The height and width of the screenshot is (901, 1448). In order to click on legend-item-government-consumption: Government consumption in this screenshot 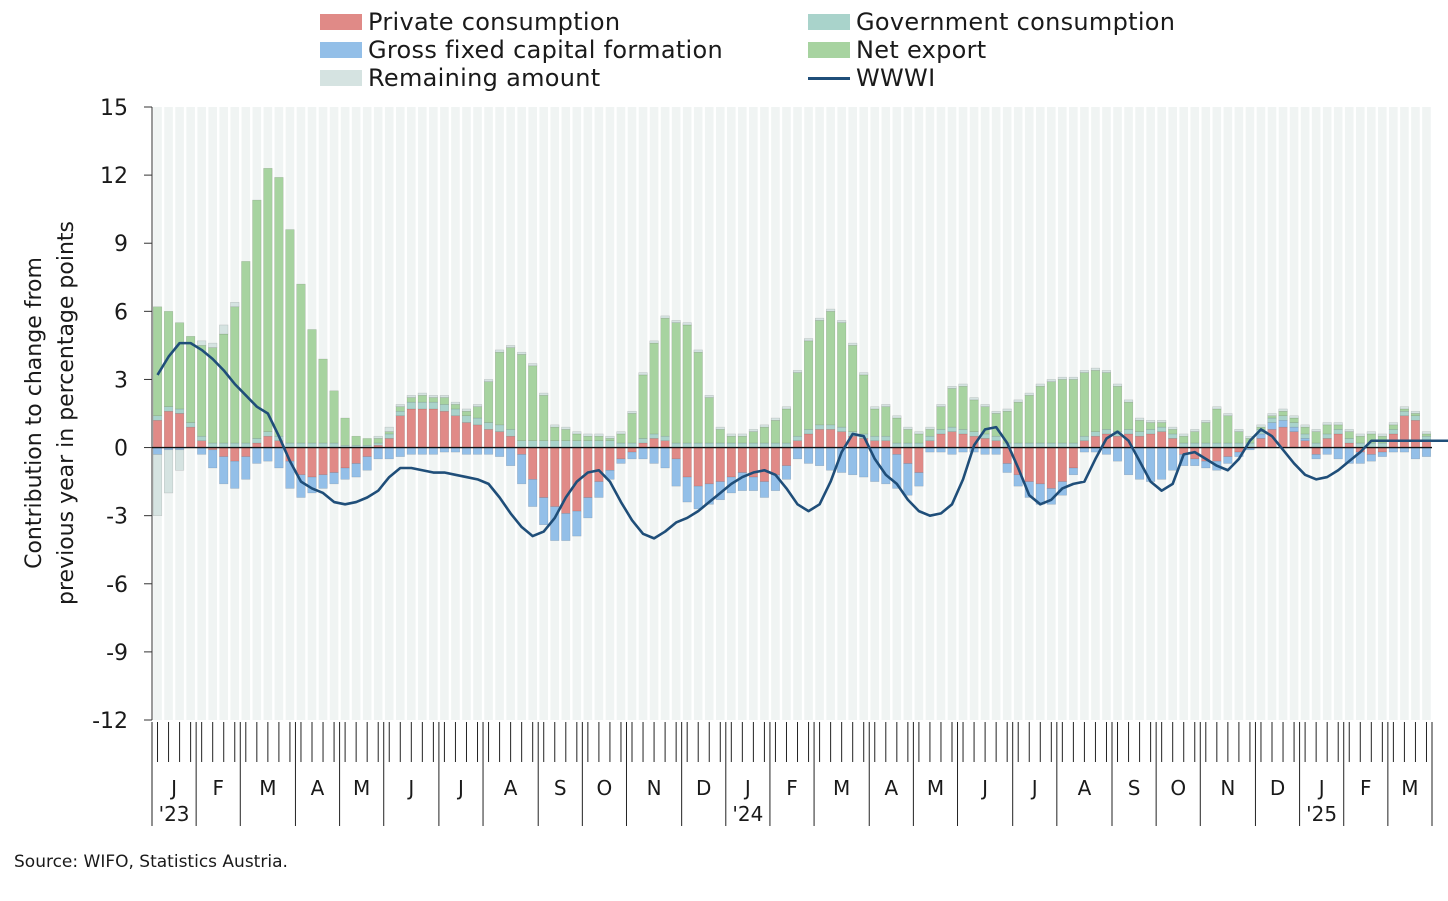, I will do `click(991, 22)`.